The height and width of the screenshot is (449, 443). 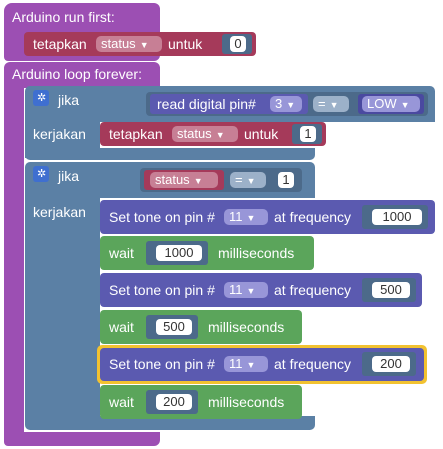 What do you see at coordinates (174, 327) in the screenshot?
I see `ms-field: 500` at bounding box center [174, 327].